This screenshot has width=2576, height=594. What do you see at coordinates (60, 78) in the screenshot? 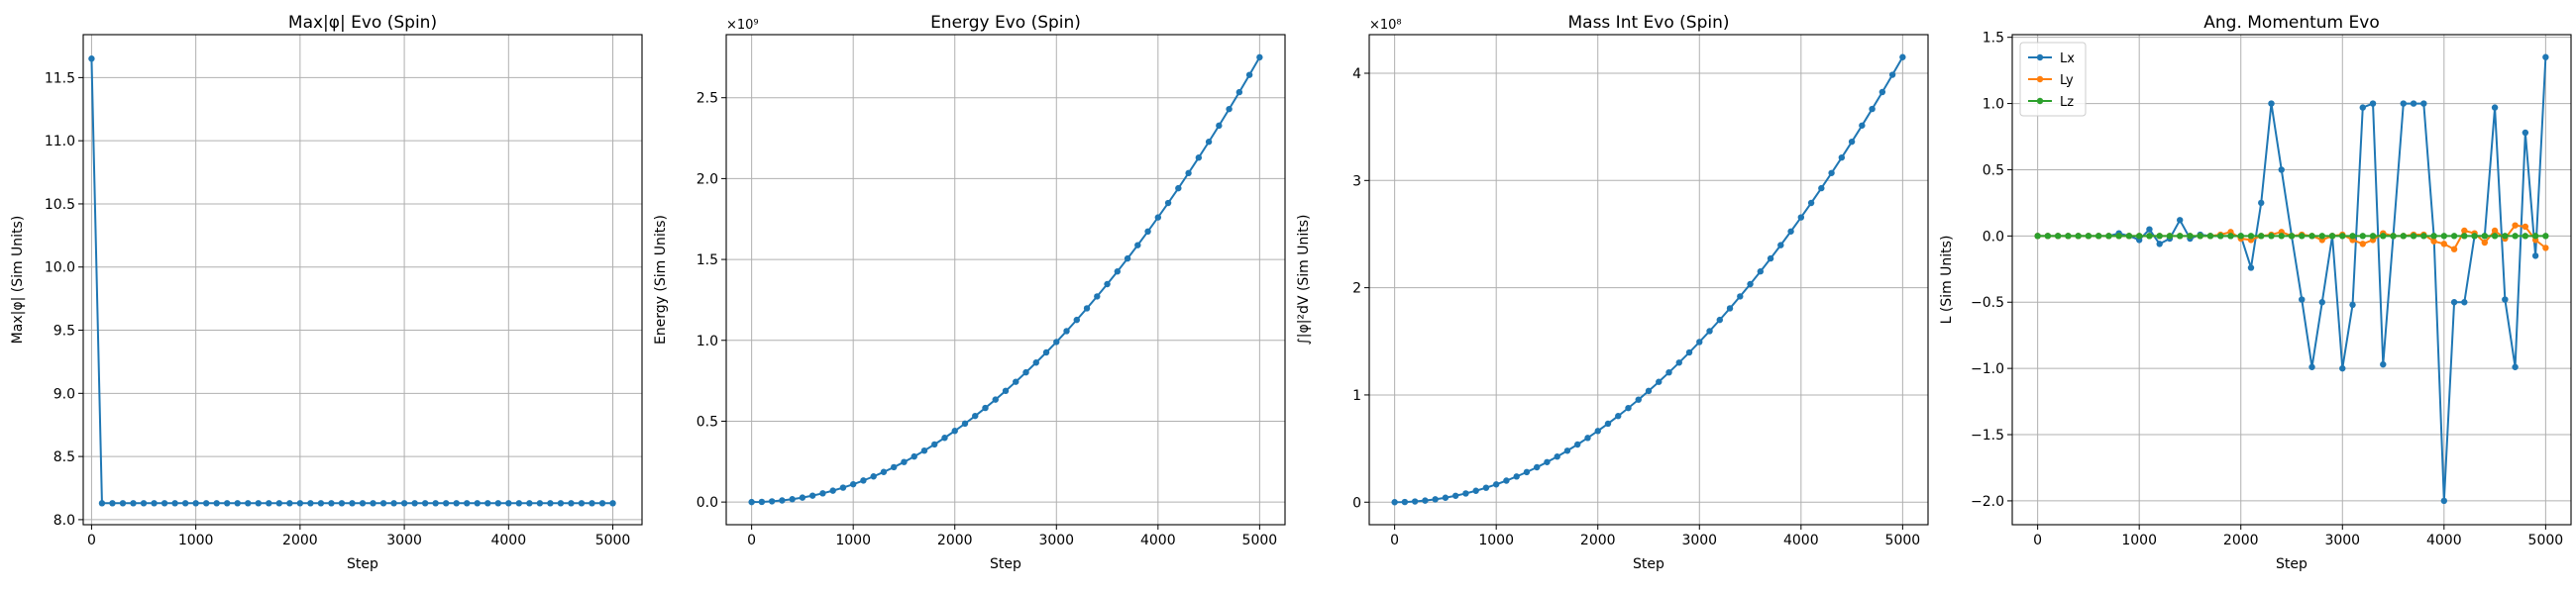
I see `y-tick-label: 11.5` at bounding box center [60, 78].